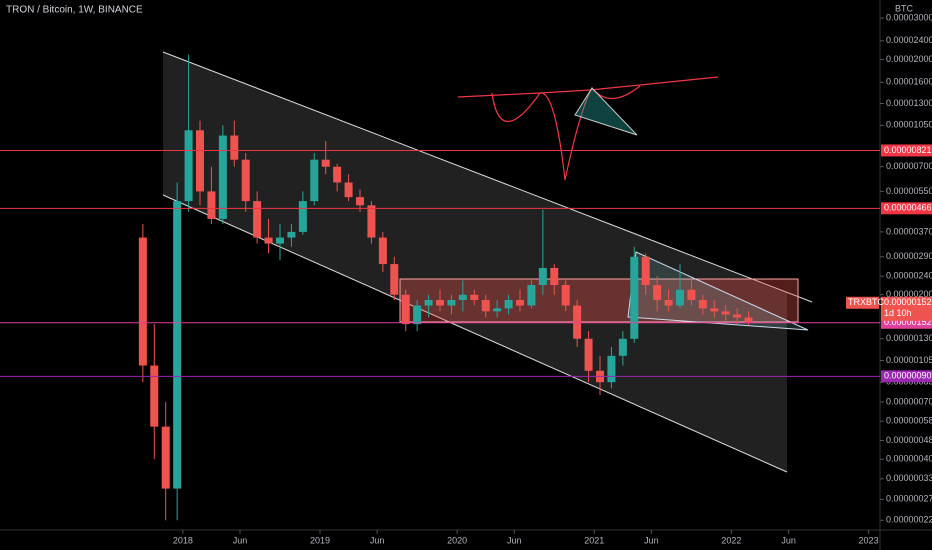  I want to click on x-tick-label: 2019, so click(320, 540).